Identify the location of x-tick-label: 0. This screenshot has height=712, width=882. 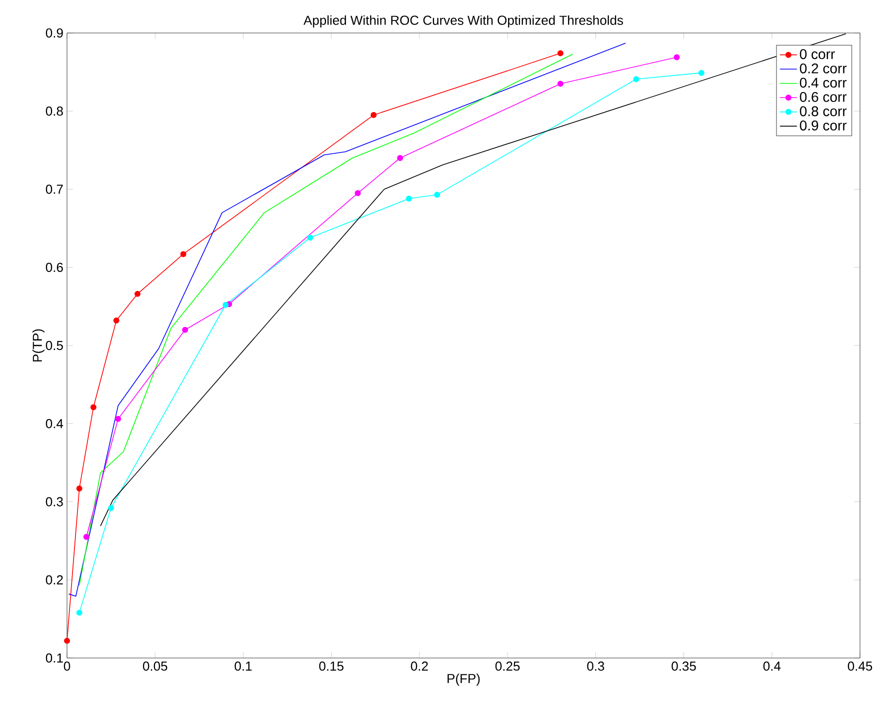
(67, 666).